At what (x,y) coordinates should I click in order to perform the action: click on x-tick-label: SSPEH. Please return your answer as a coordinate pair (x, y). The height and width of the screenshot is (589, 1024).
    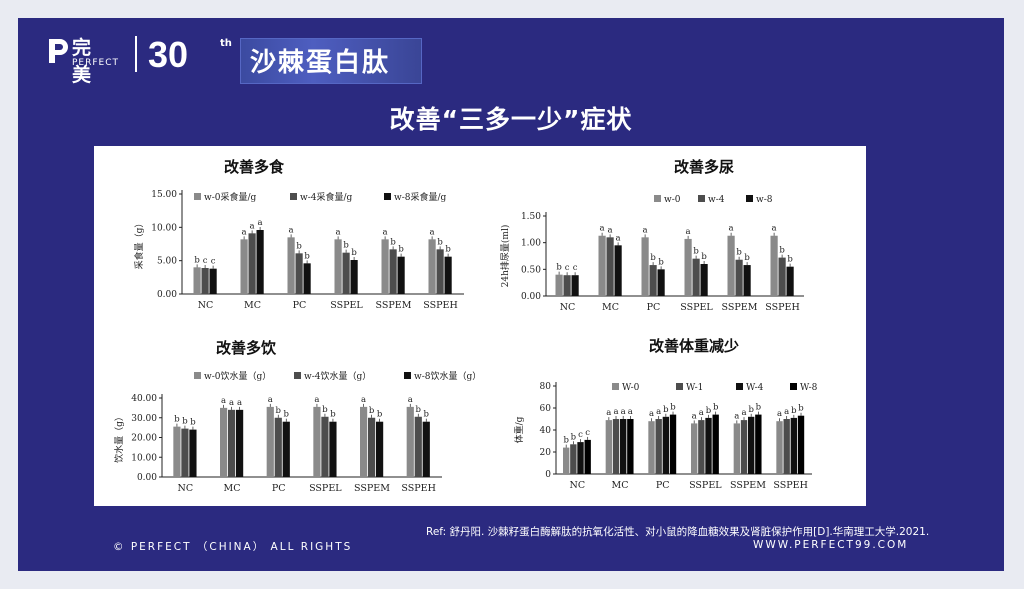
    Looking at the image, I should click on (440, 305).